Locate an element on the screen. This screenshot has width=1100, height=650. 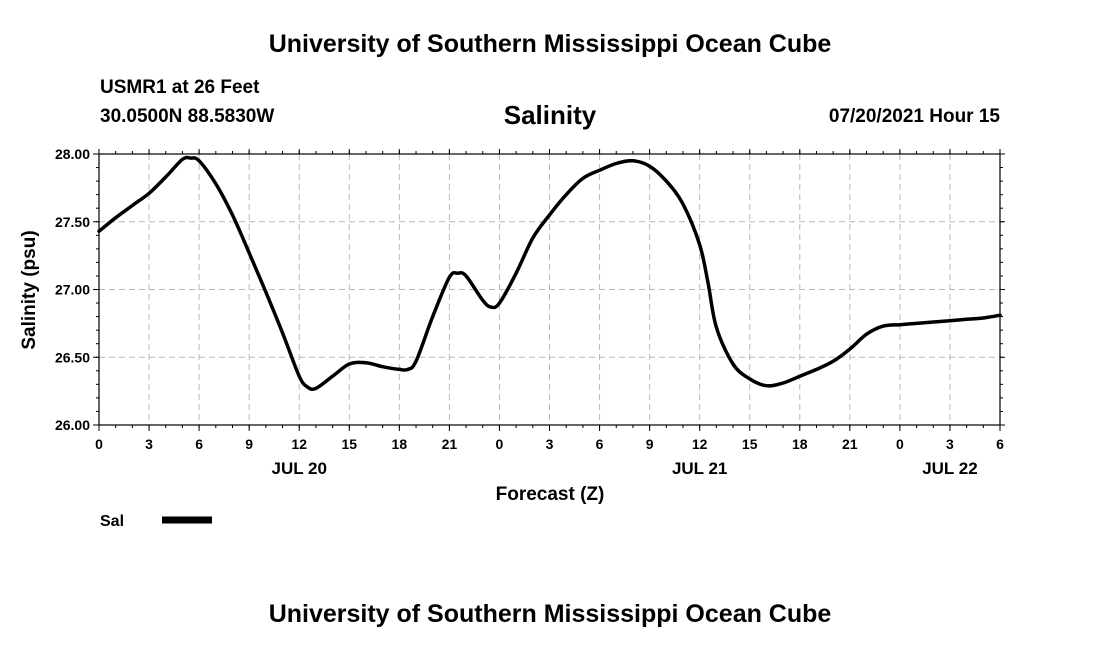
y-tick-label: 26.00 is located at coordinates (72, 425).